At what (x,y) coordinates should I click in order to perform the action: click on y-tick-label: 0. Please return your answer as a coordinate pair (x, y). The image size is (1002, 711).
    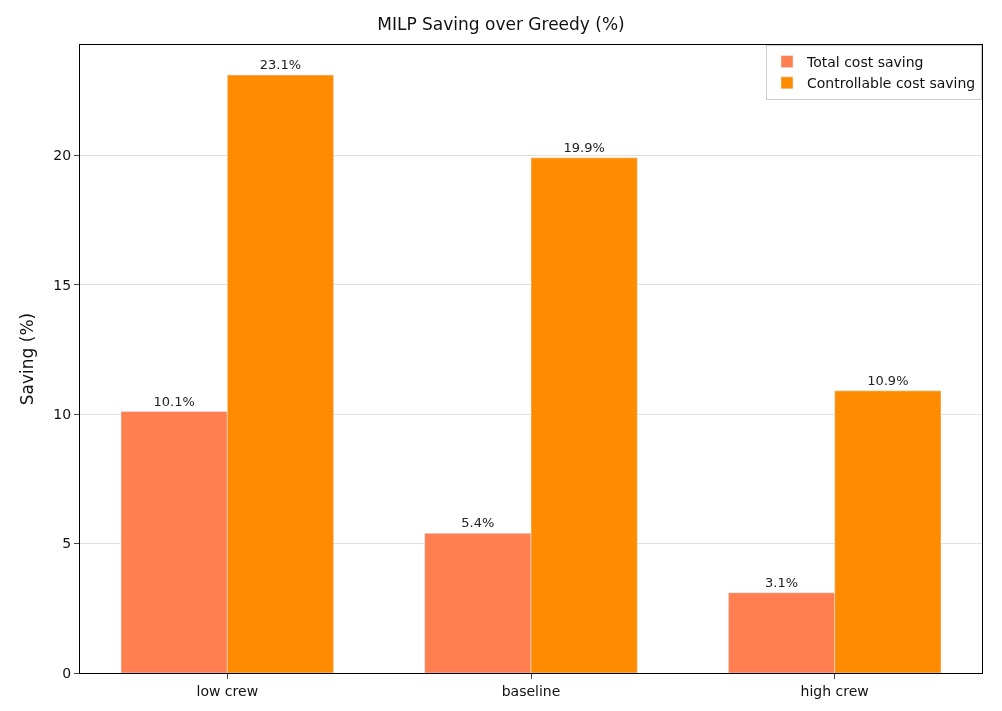
    Looking at the image, I should click on (67, 672).